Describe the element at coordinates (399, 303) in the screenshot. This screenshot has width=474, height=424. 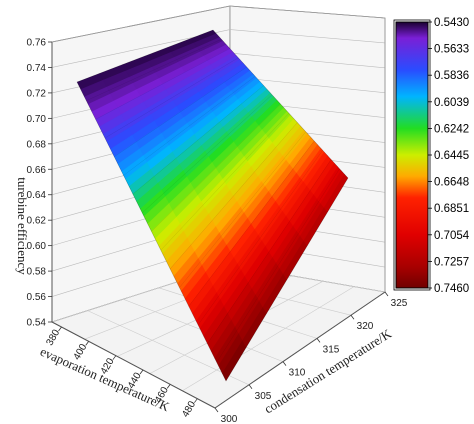
I see `y-tick-label: 325` at that location.